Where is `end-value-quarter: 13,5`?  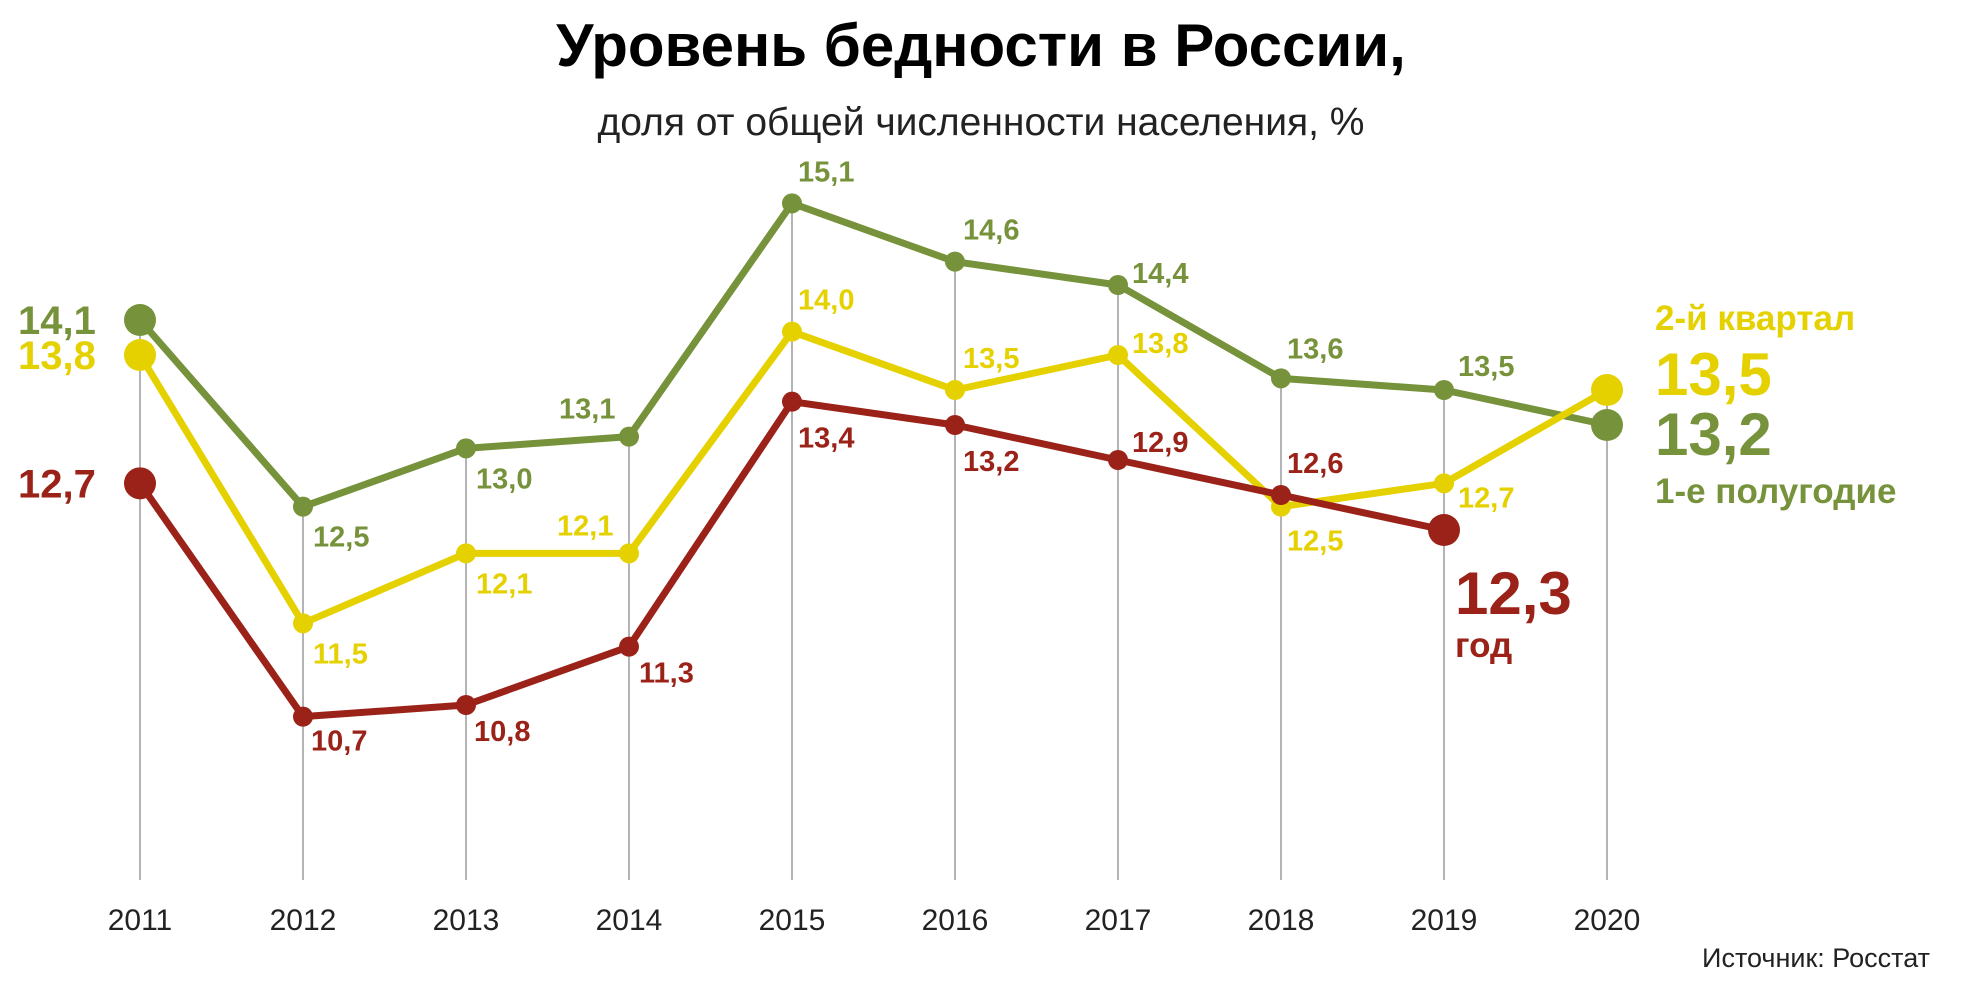
end-value-quarter: 13,5 is located at coordinates (1713, 374).